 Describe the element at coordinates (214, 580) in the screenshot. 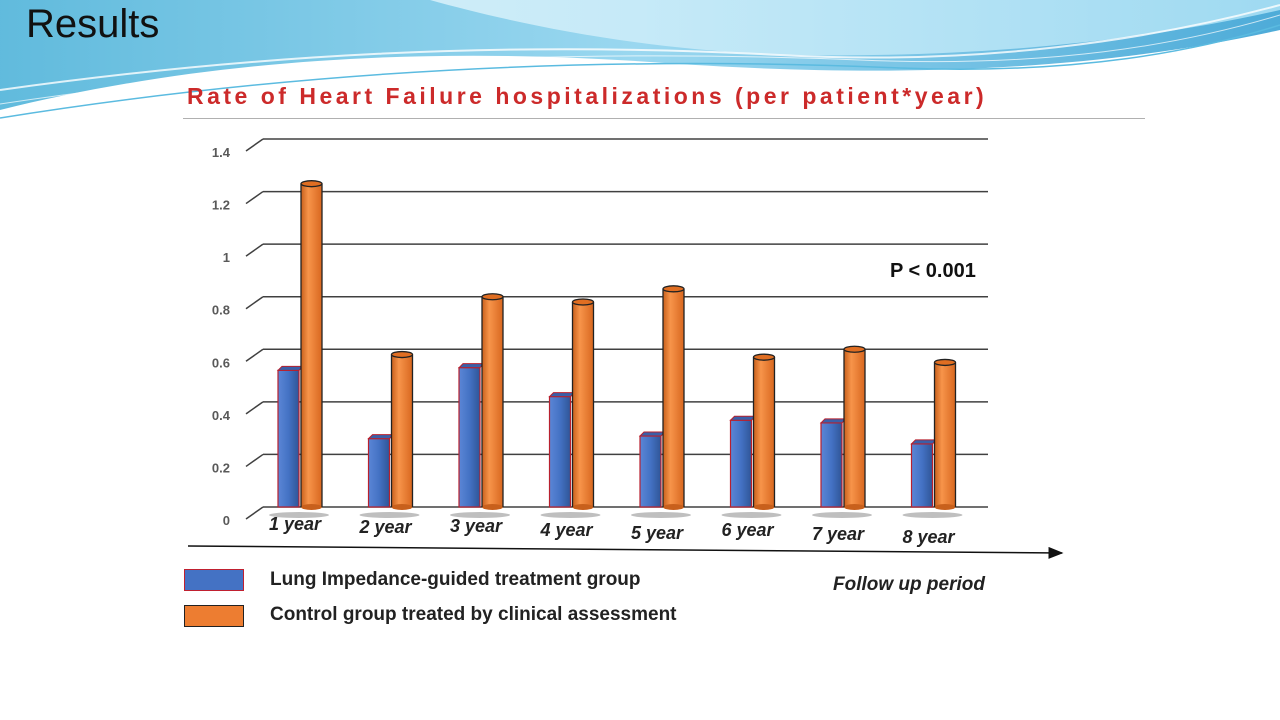

I see `legend-swatch-impedance` at that location.